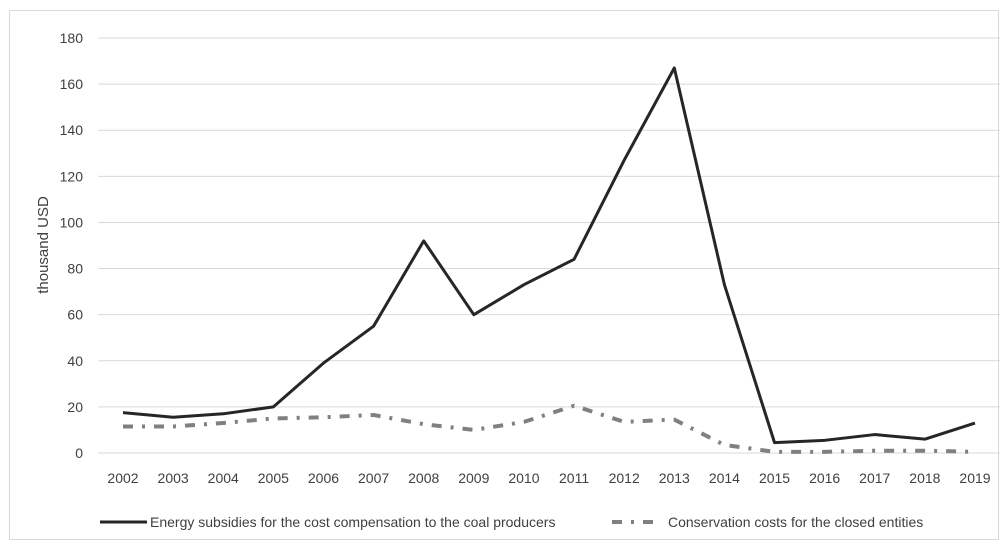 This screenshot has width=1008, height=547. I want to click on x-tick-label: 2009, so click(473, 478).